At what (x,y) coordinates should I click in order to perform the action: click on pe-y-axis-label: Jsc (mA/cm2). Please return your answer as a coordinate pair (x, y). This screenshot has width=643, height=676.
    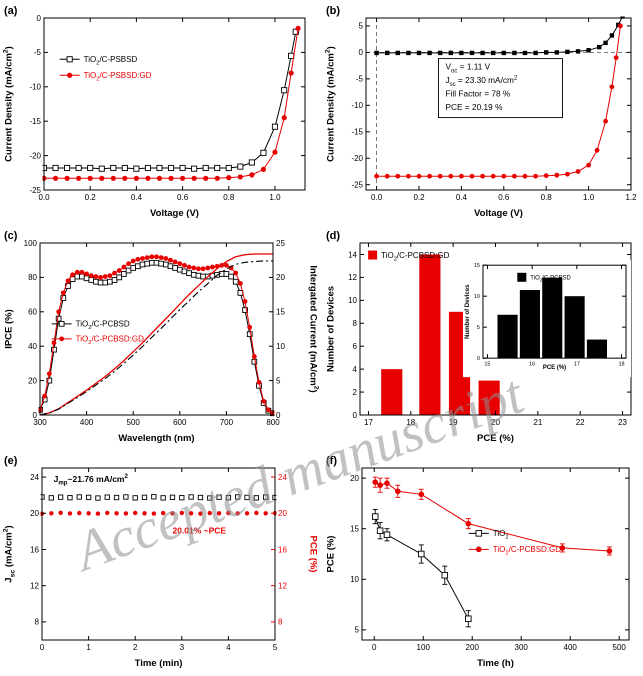
    Looking at the image, I should click on (10, 553).